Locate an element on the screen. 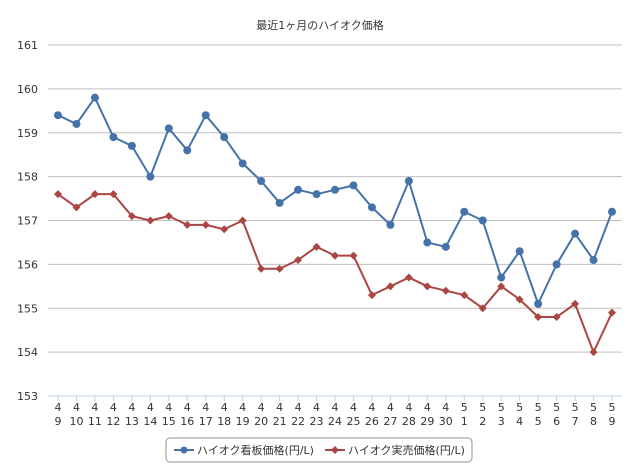 The width and height of the screenshot is (640, 472). x-tick-label-day: 14 is located at coordinates (150, 421).